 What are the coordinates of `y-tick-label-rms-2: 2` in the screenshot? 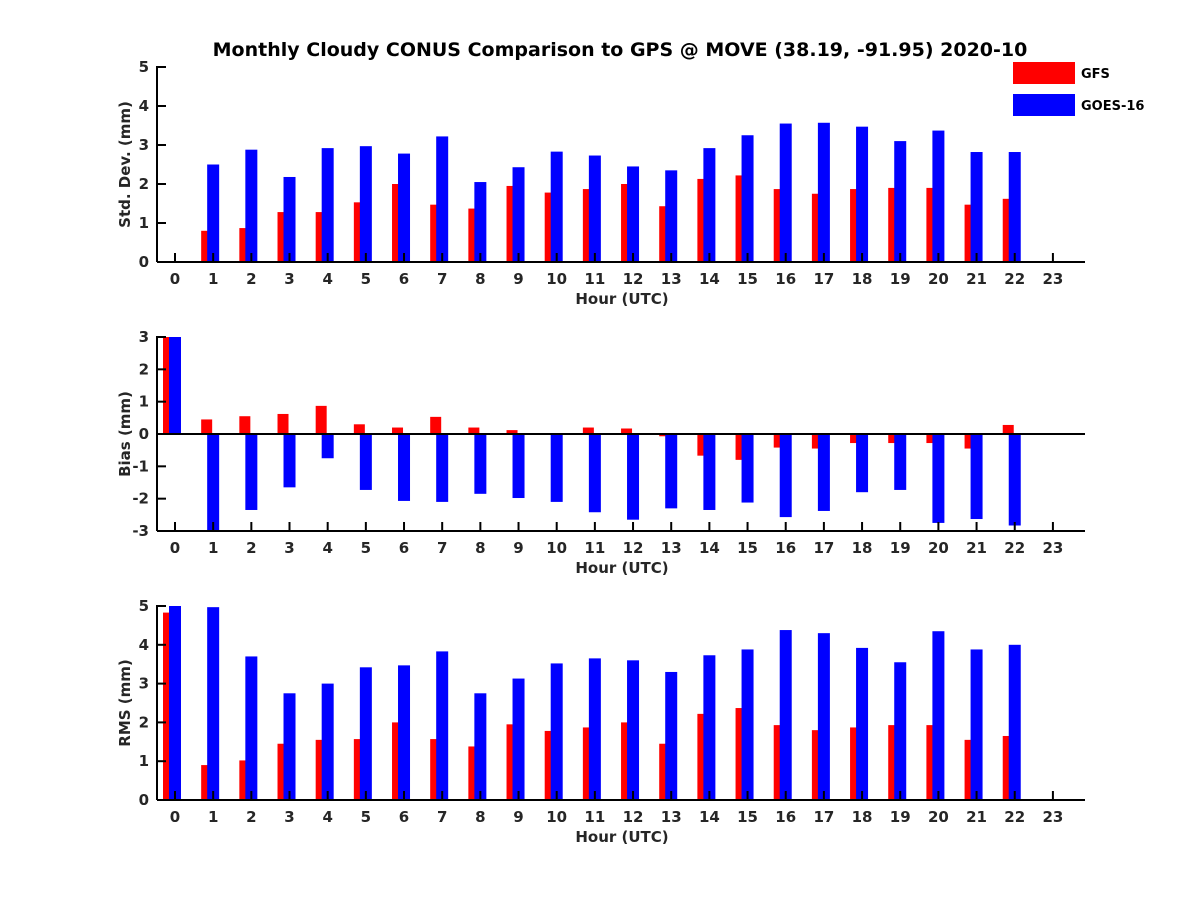 It's located at (144, 722).